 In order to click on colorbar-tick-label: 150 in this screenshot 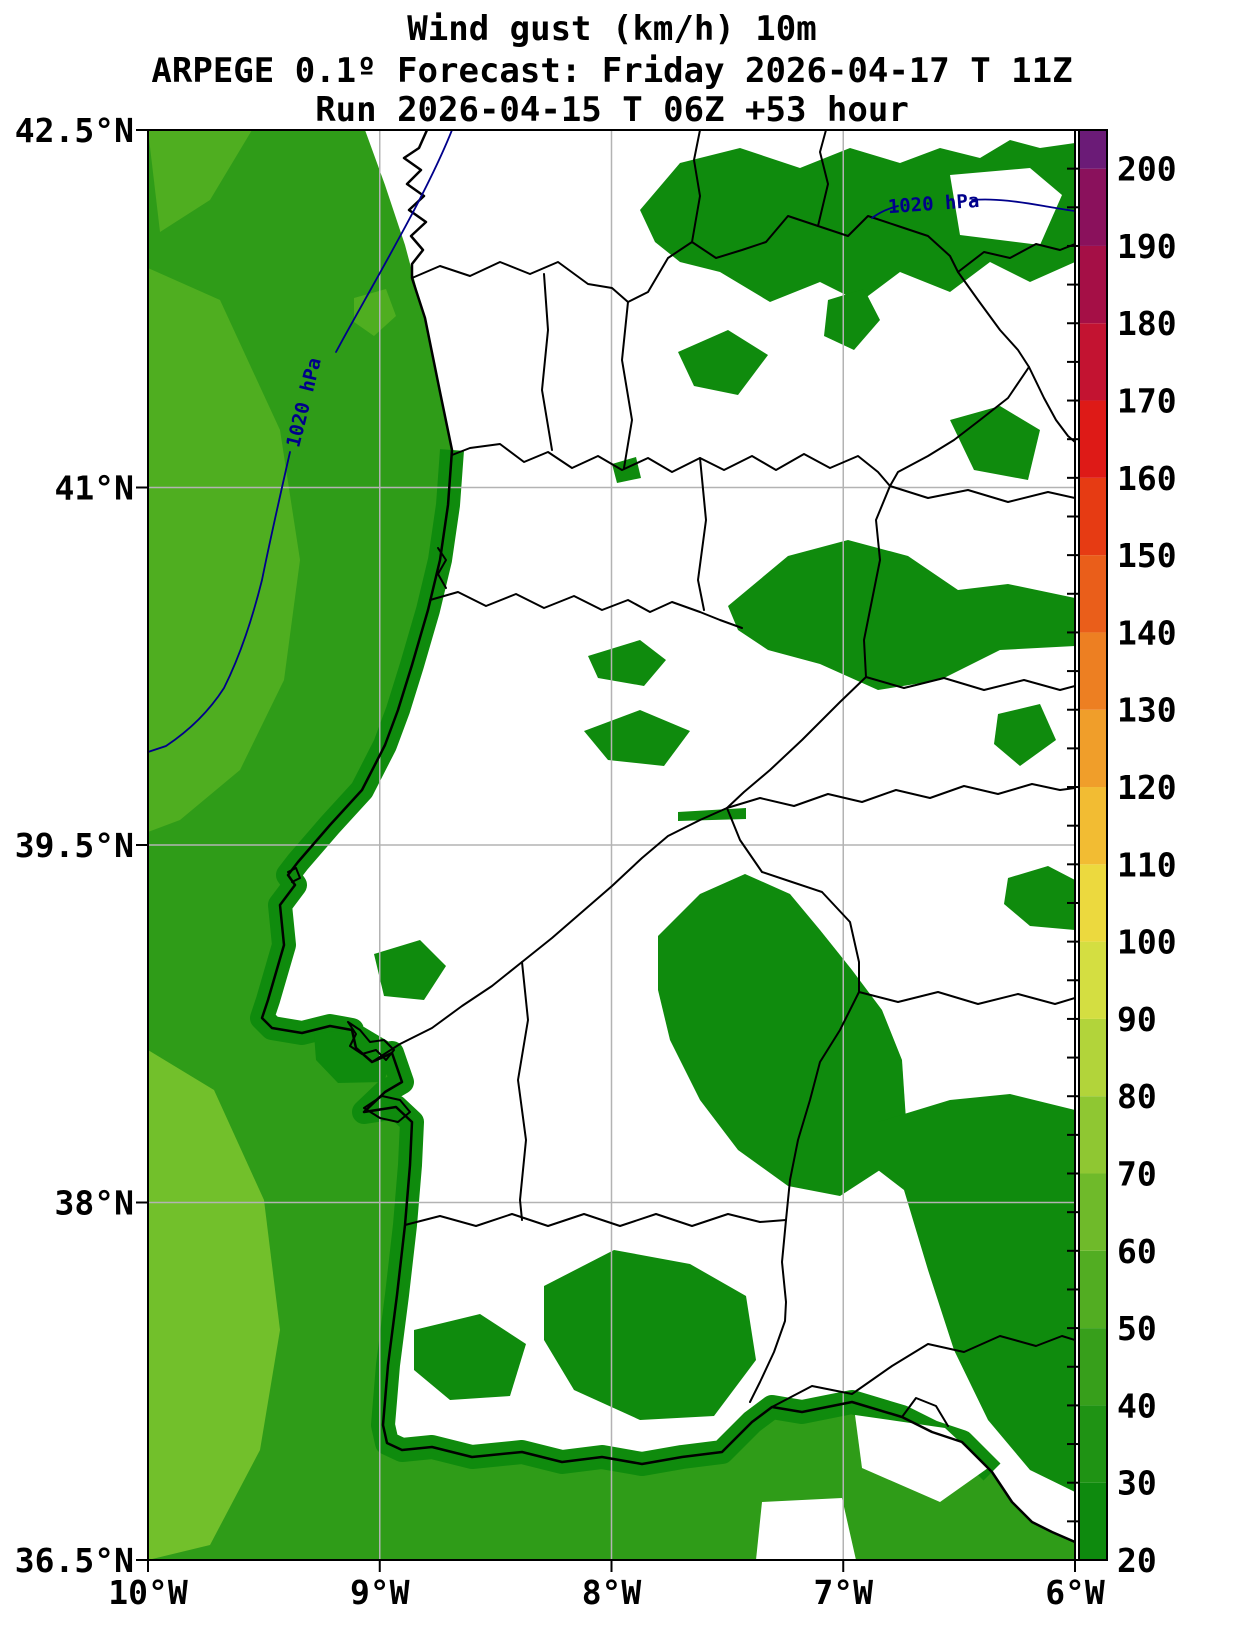, I will do `click(1147, 555)`.